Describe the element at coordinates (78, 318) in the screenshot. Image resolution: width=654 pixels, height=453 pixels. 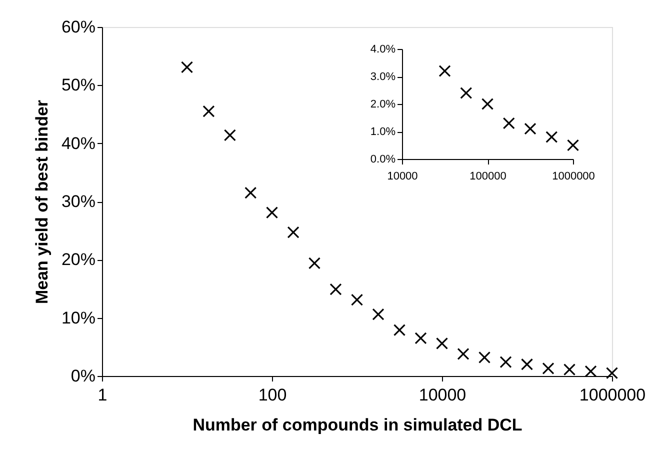
I see `y-tick-label: 10%` at that location.